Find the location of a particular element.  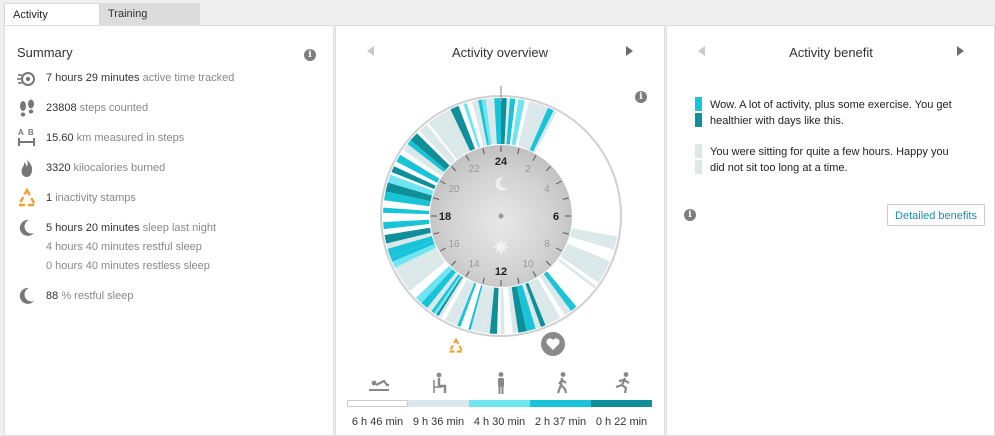

inactivity-row: 1 inactivity stamps is located at coordinates (91, 198).